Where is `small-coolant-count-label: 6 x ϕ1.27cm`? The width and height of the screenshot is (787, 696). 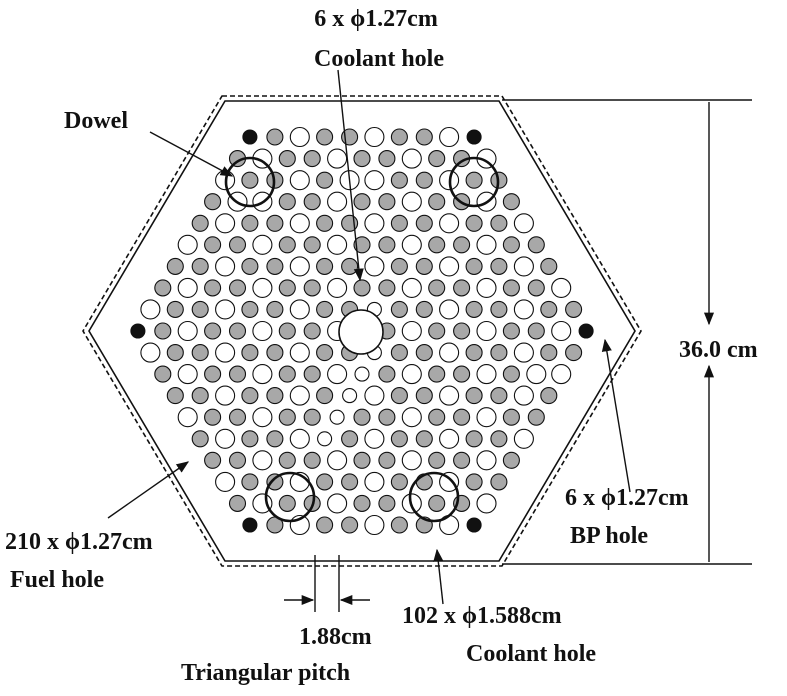
small-coolant-count-label: 6 x ϕ1.27cm is located at coordinates (376, 19).